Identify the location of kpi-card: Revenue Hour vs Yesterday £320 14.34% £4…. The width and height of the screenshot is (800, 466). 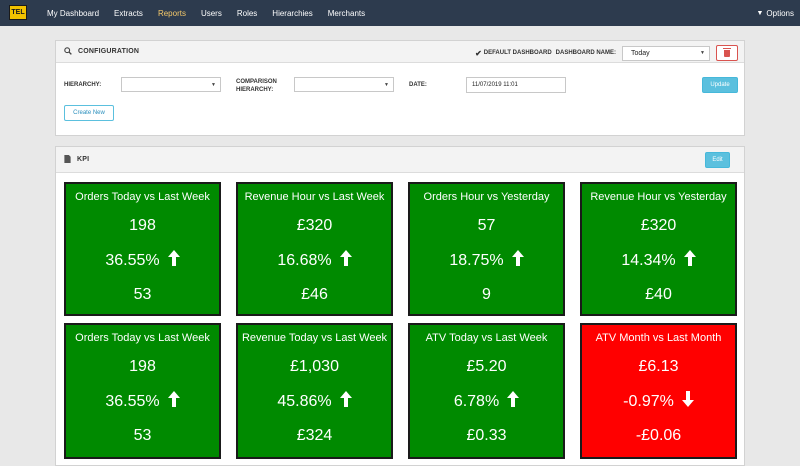
(658, 249).